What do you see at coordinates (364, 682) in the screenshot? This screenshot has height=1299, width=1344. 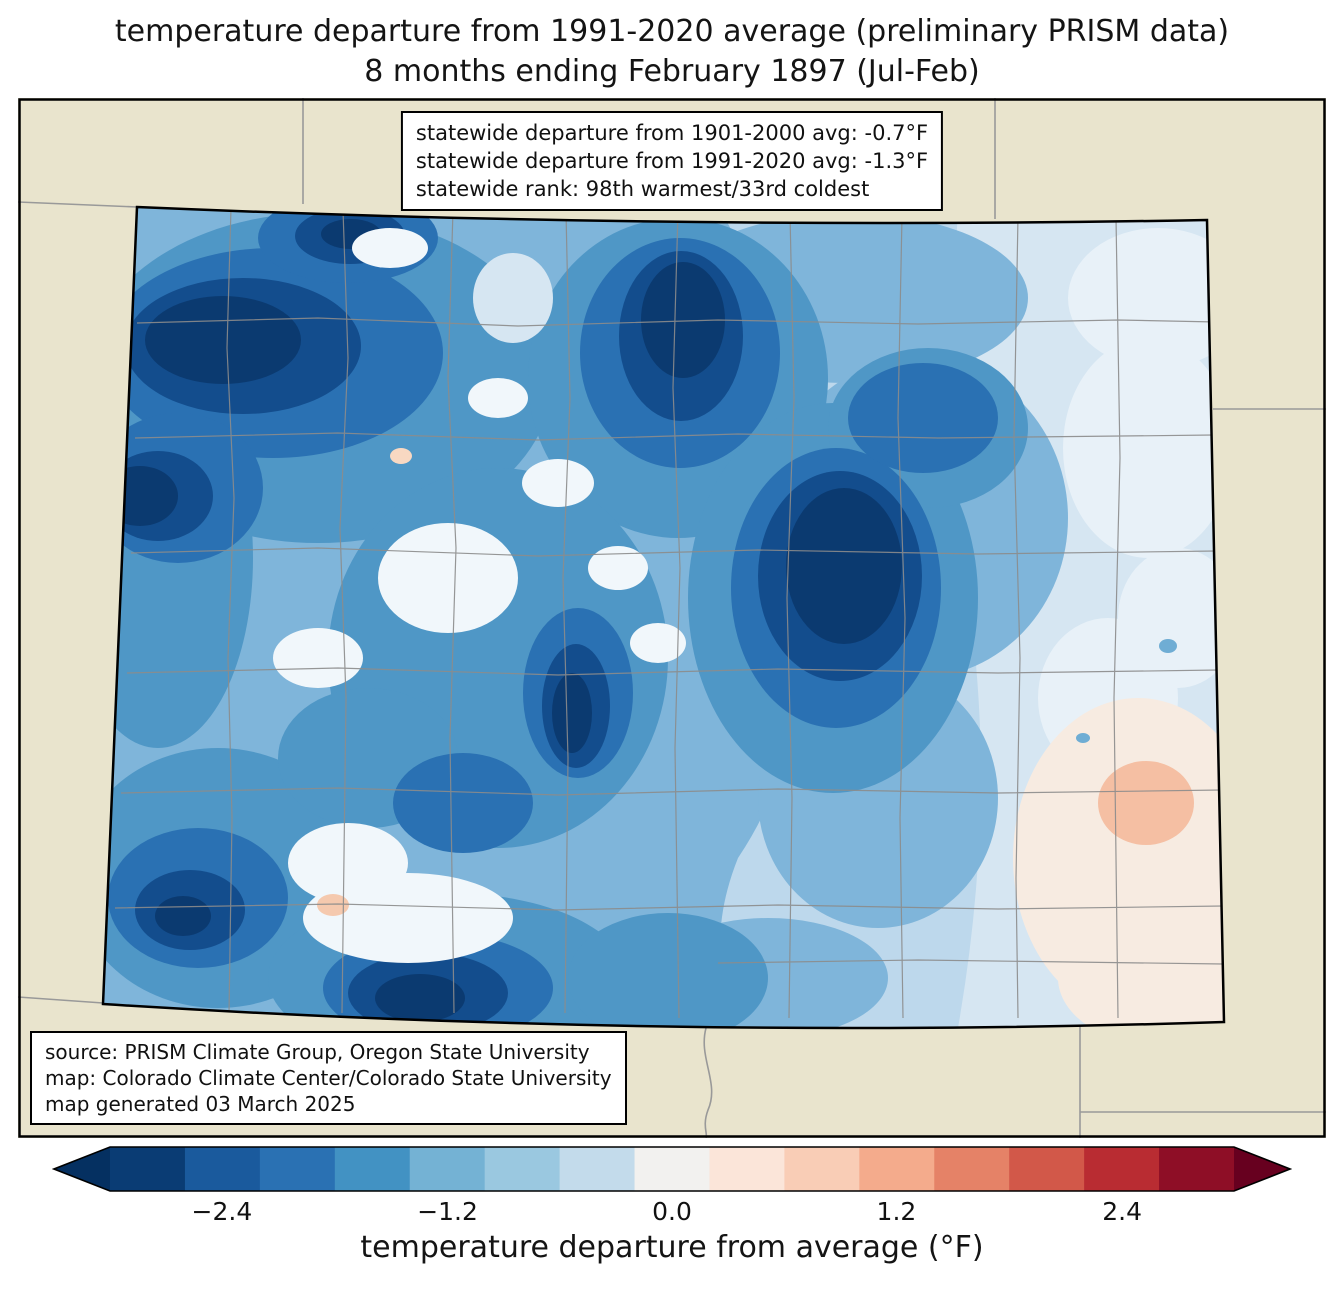 I see `small-warm-spots` at bounding box center [364, 682].